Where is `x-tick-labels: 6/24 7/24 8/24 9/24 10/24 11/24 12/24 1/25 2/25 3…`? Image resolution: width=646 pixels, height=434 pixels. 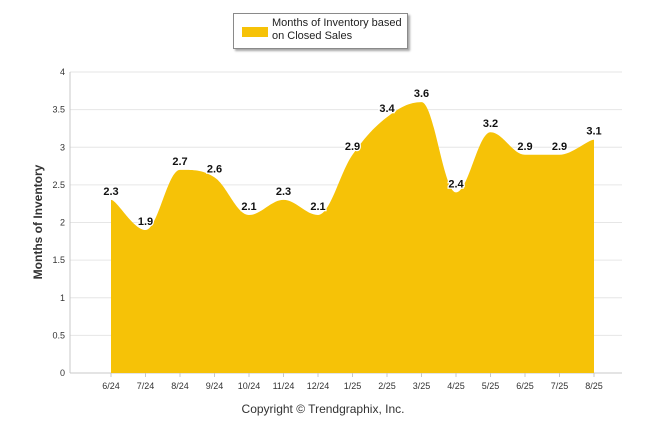 x-tick-labels: 6/24 7/24 8/24 9/24 10/24 11/24 12/24 1/25 2/25 3… is located at coordinates (352, 382).